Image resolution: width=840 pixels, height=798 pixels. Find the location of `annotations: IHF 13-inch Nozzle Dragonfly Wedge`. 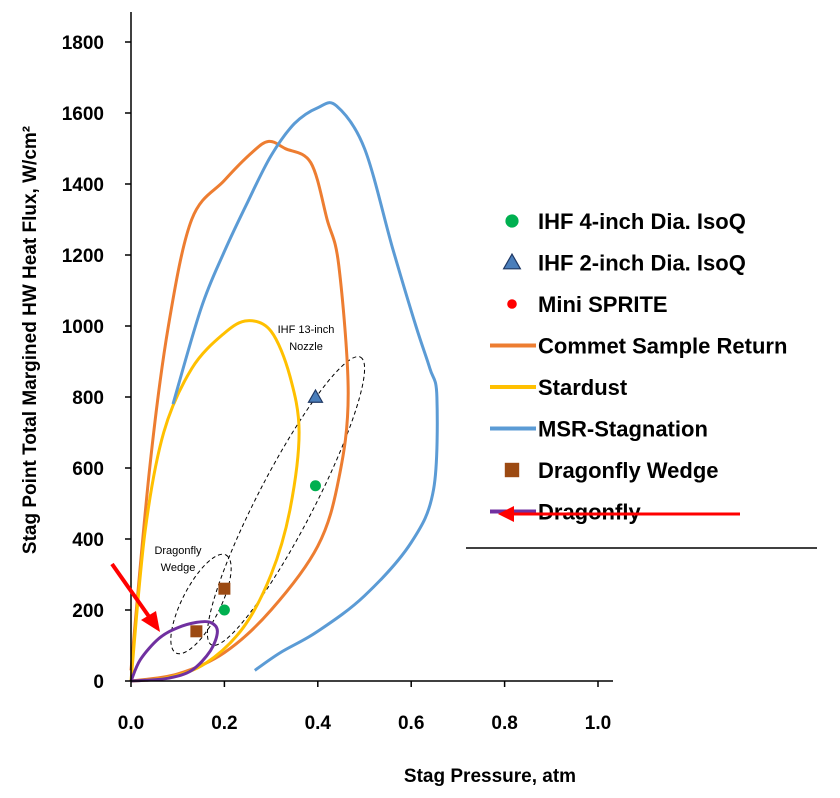

annotations: IHF 13-inch Nozzle Dragonfly Wedge is located at coordinates (222, 478).